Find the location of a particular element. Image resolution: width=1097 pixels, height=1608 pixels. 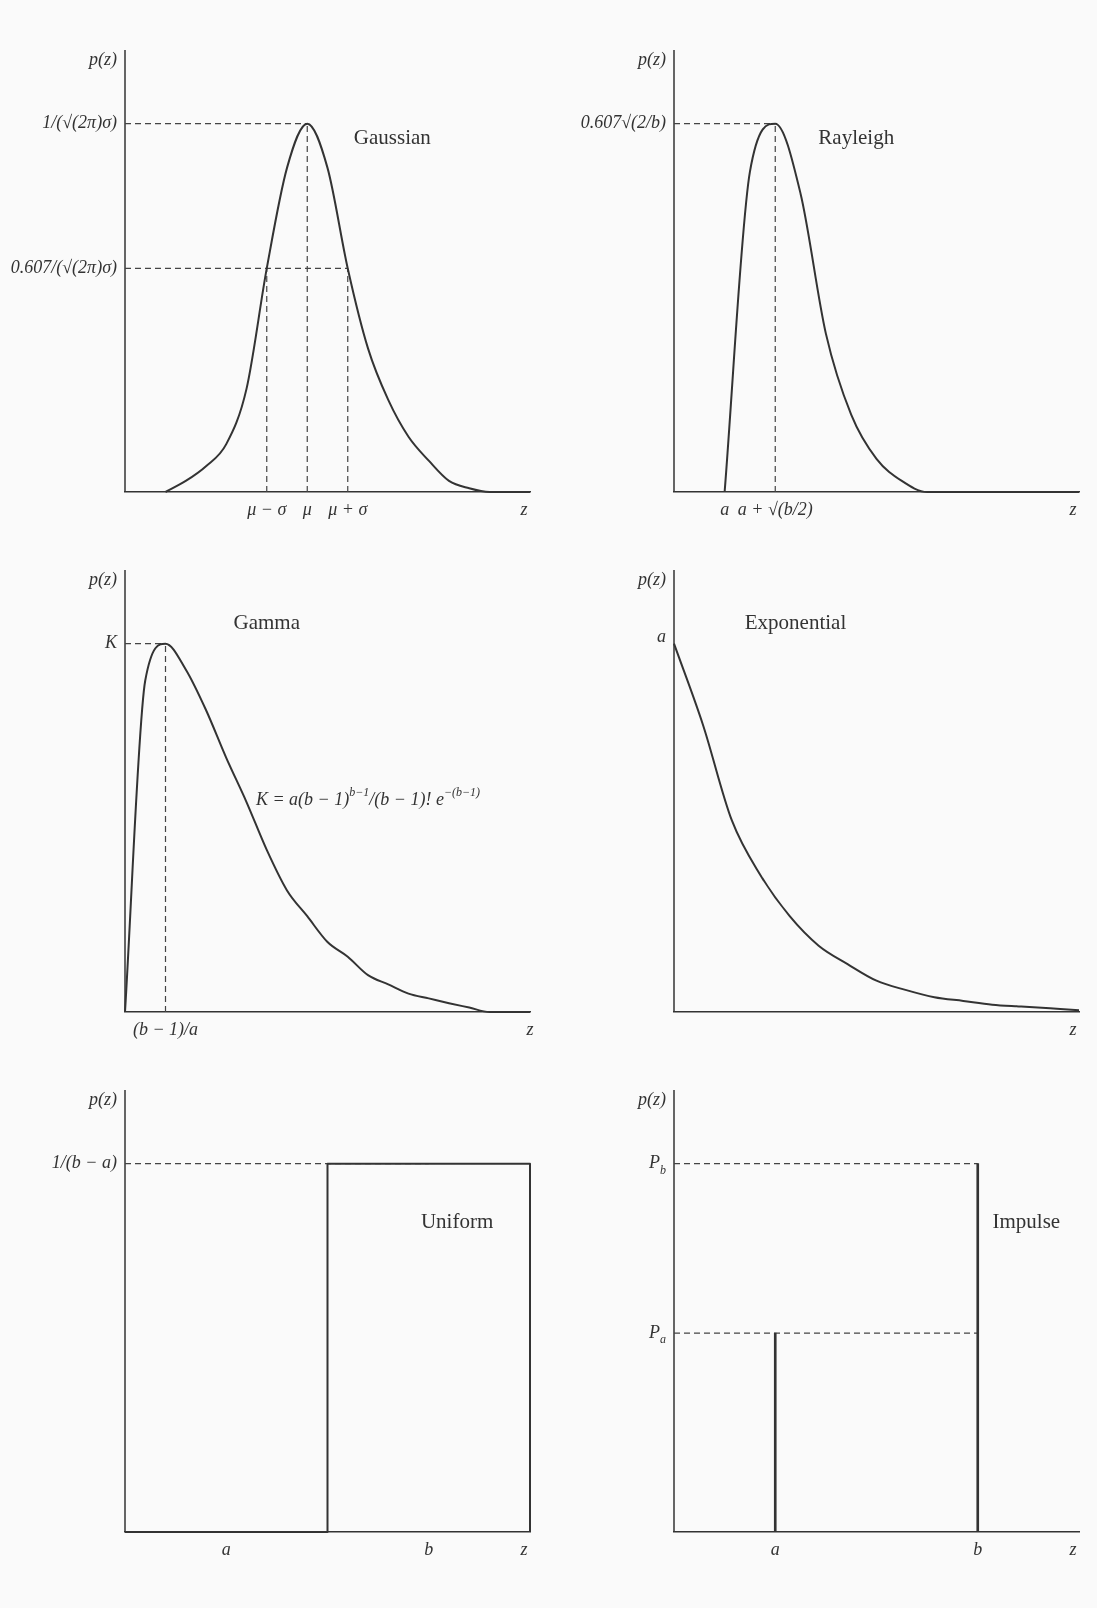

ref-line-label: 0.607/(√(2π)σ) is located at coordinates (64, 268).